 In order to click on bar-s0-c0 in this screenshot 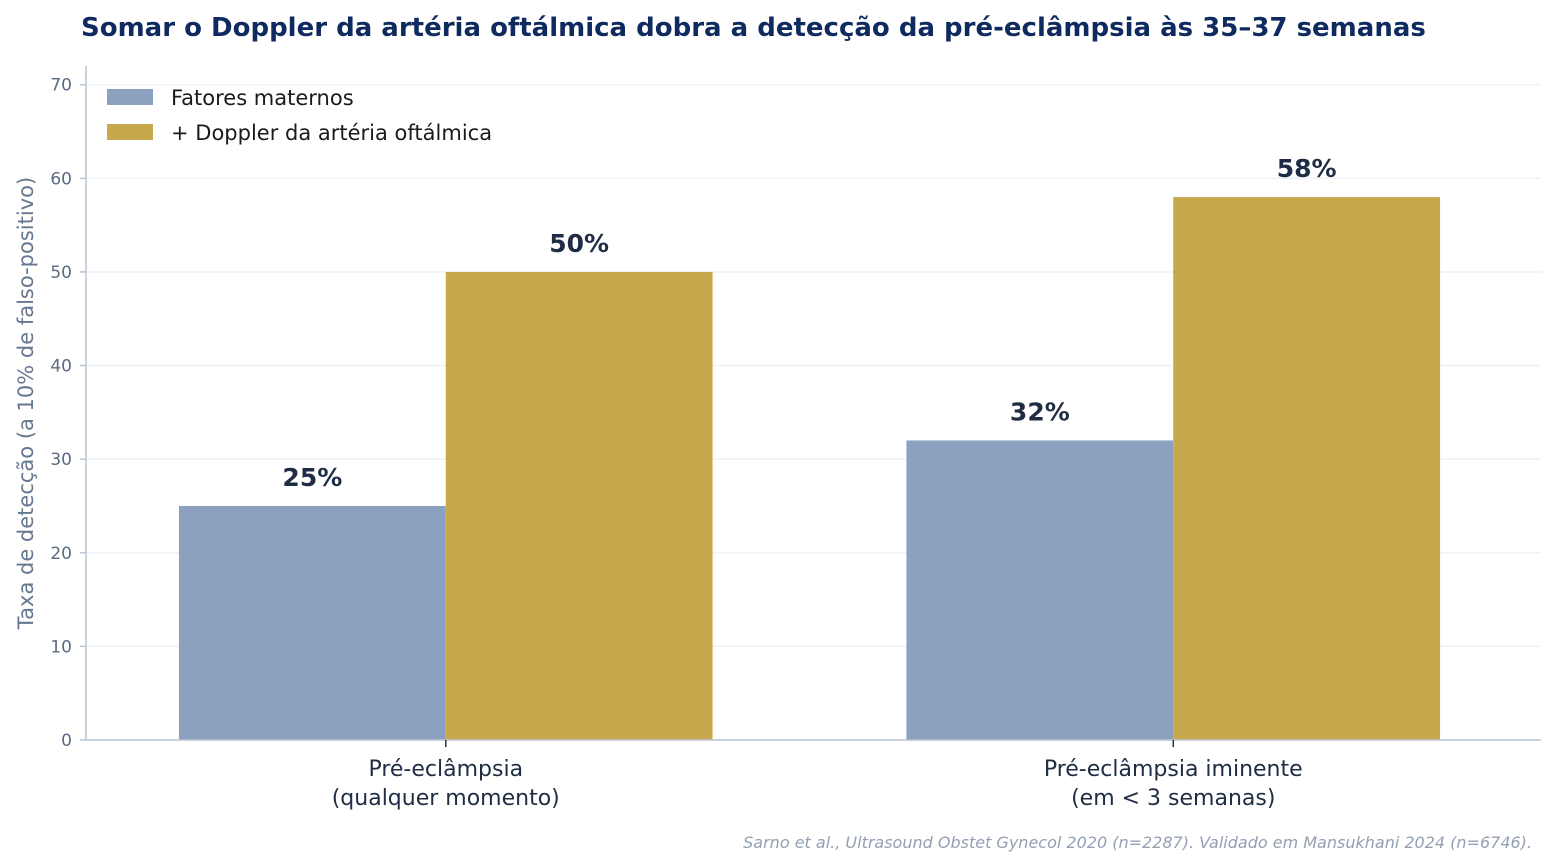, I will do `click(312, 622)`.